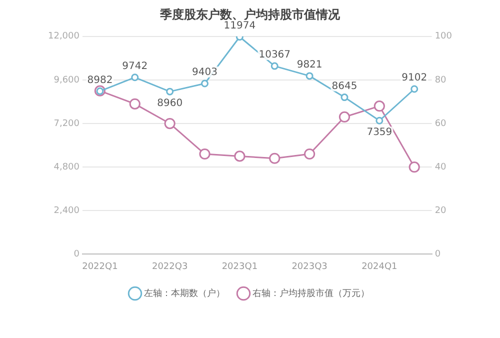 This screenshot has width=500, height=338. Describe the element at coordinates (64, 37) in the screenshot. I see `y-tick-label: 12,000` at that location.